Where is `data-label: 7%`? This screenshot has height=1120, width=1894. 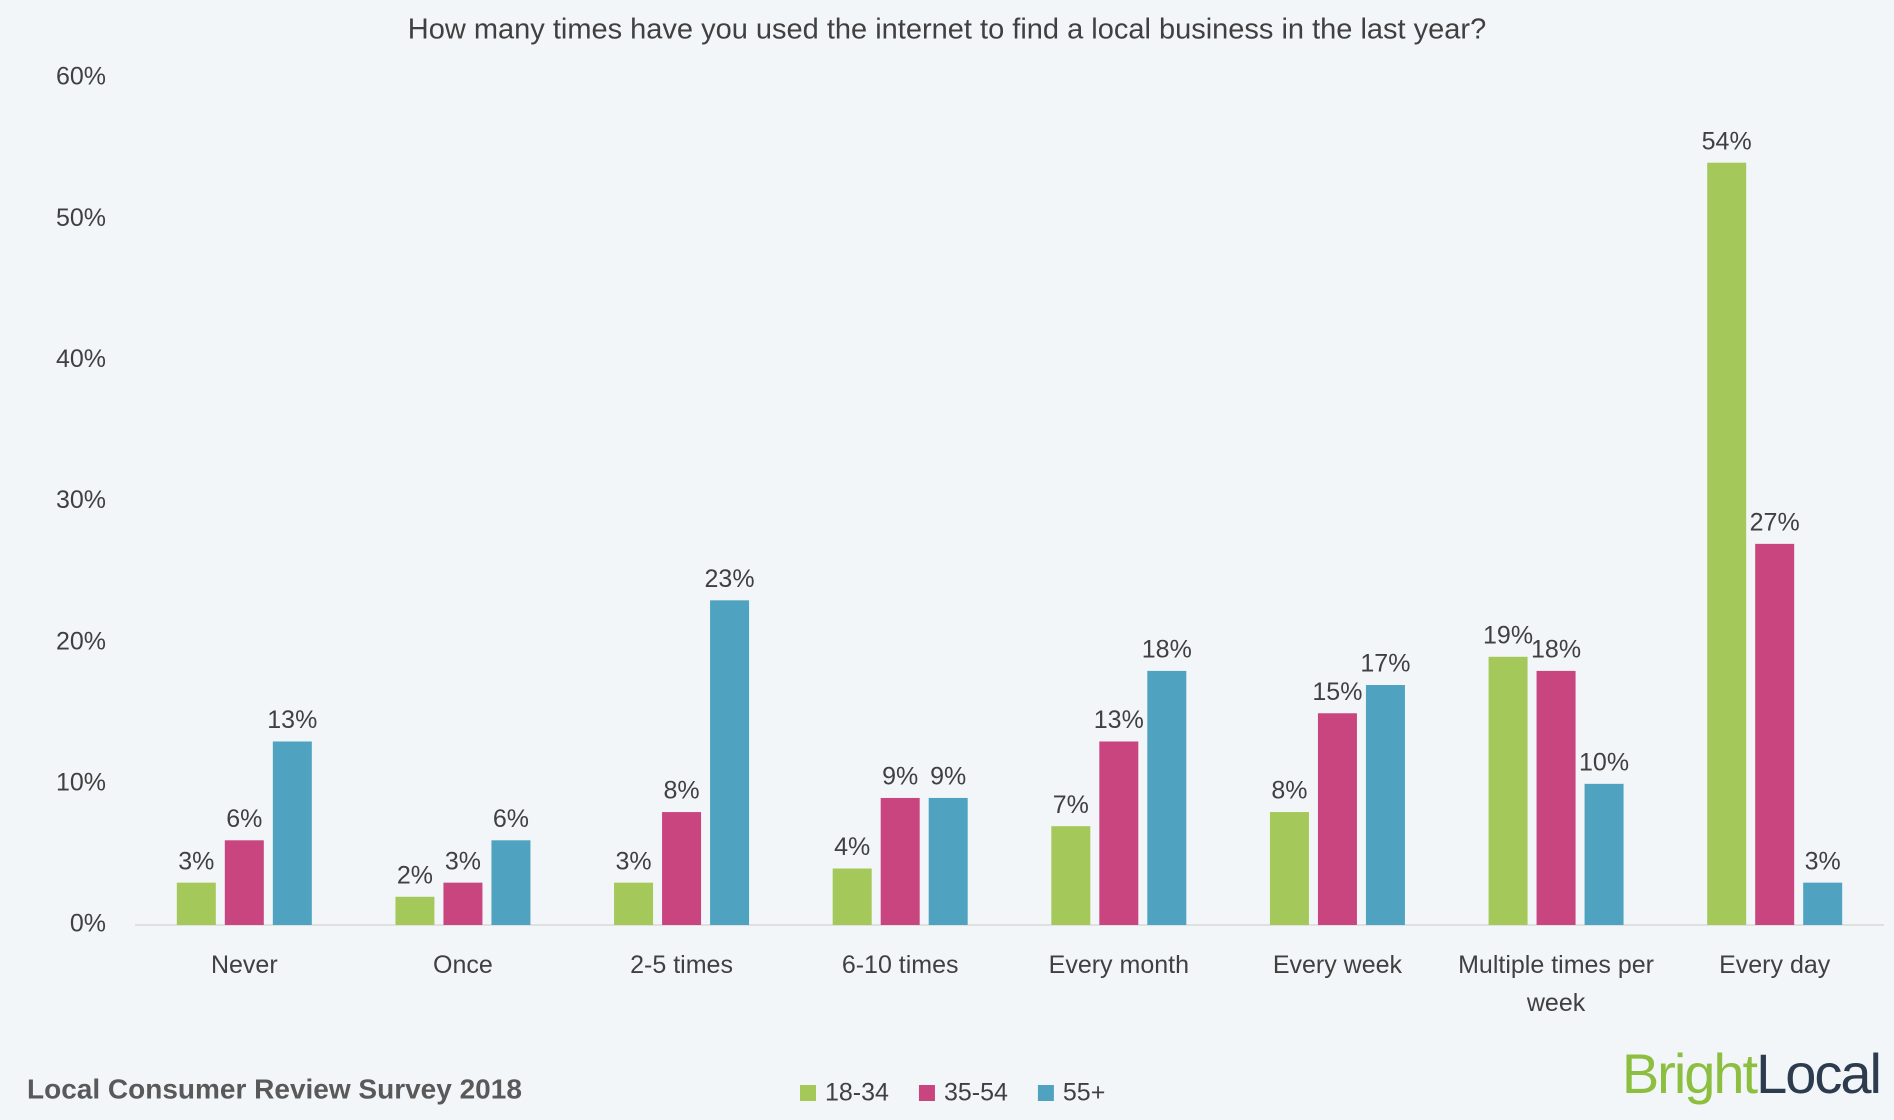 data-label: 7% is located at coordinates (1071, 805).